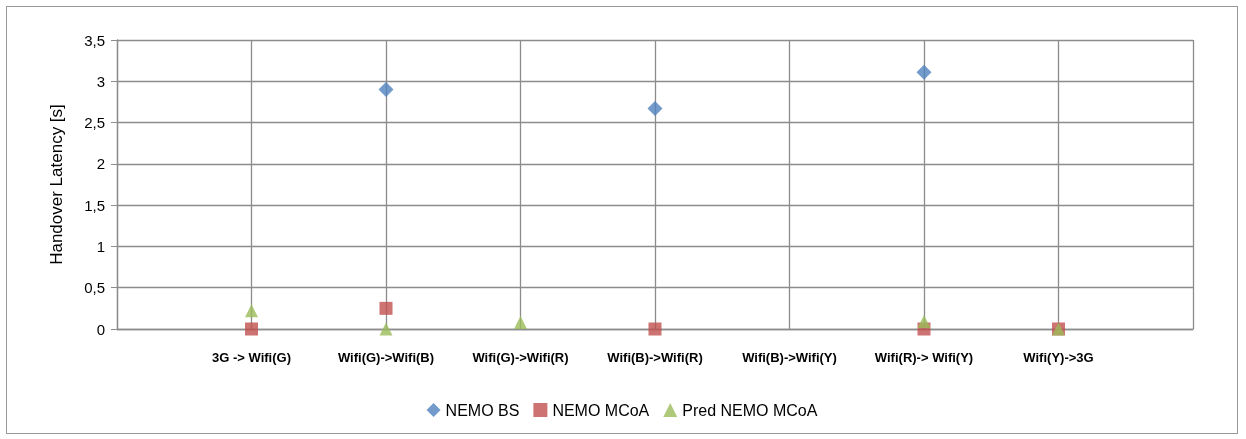 This screenshot has width=1246, height=439. What do you see at coordinates (789, 357) in the screenshot?
I see `x-tick-label: Wifi(B)->Wifi(Y)` at bounding box center [789, 357].